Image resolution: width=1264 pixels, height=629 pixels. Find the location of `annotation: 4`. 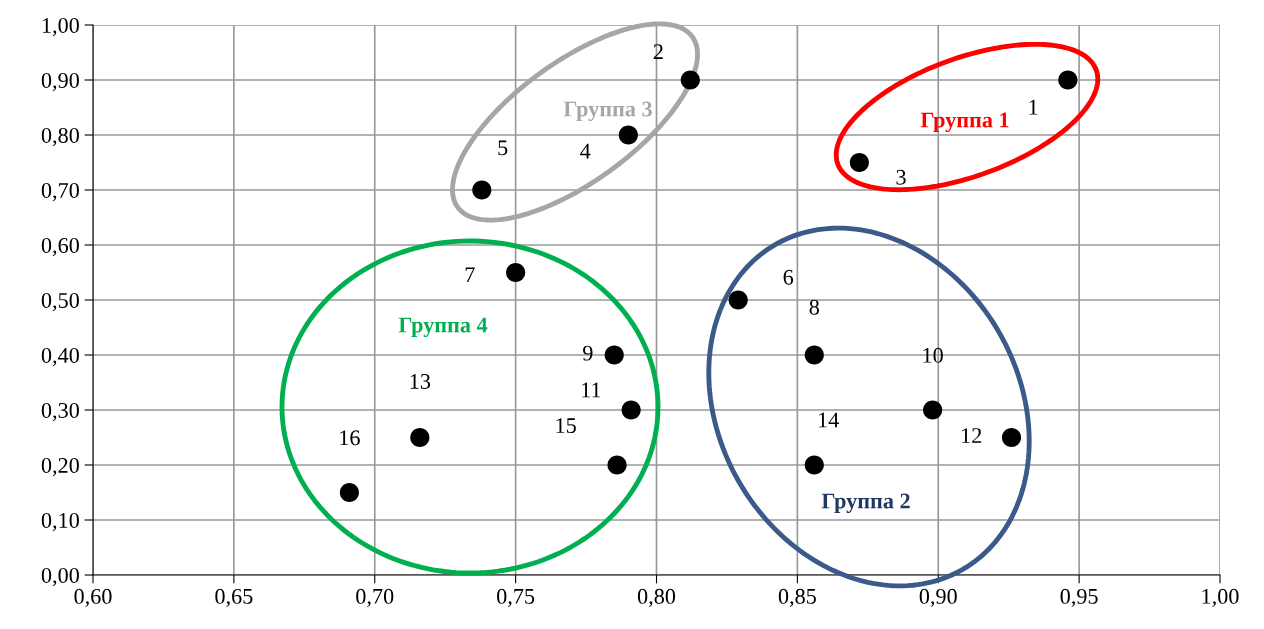

annotation: 4 is located at coordinates (585, 151).